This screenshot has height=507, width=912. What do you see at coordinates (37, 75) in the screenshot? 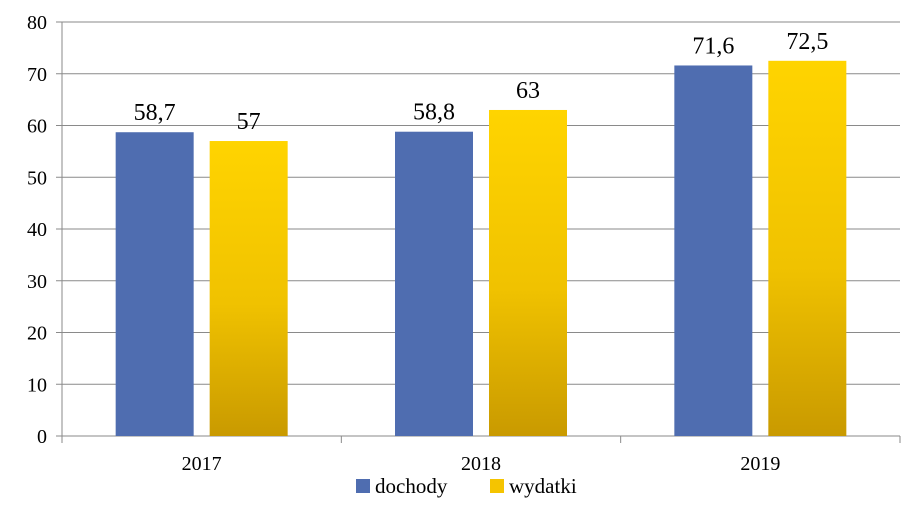
I see `y-tick-label: 70` at bounding box center [37, 75].